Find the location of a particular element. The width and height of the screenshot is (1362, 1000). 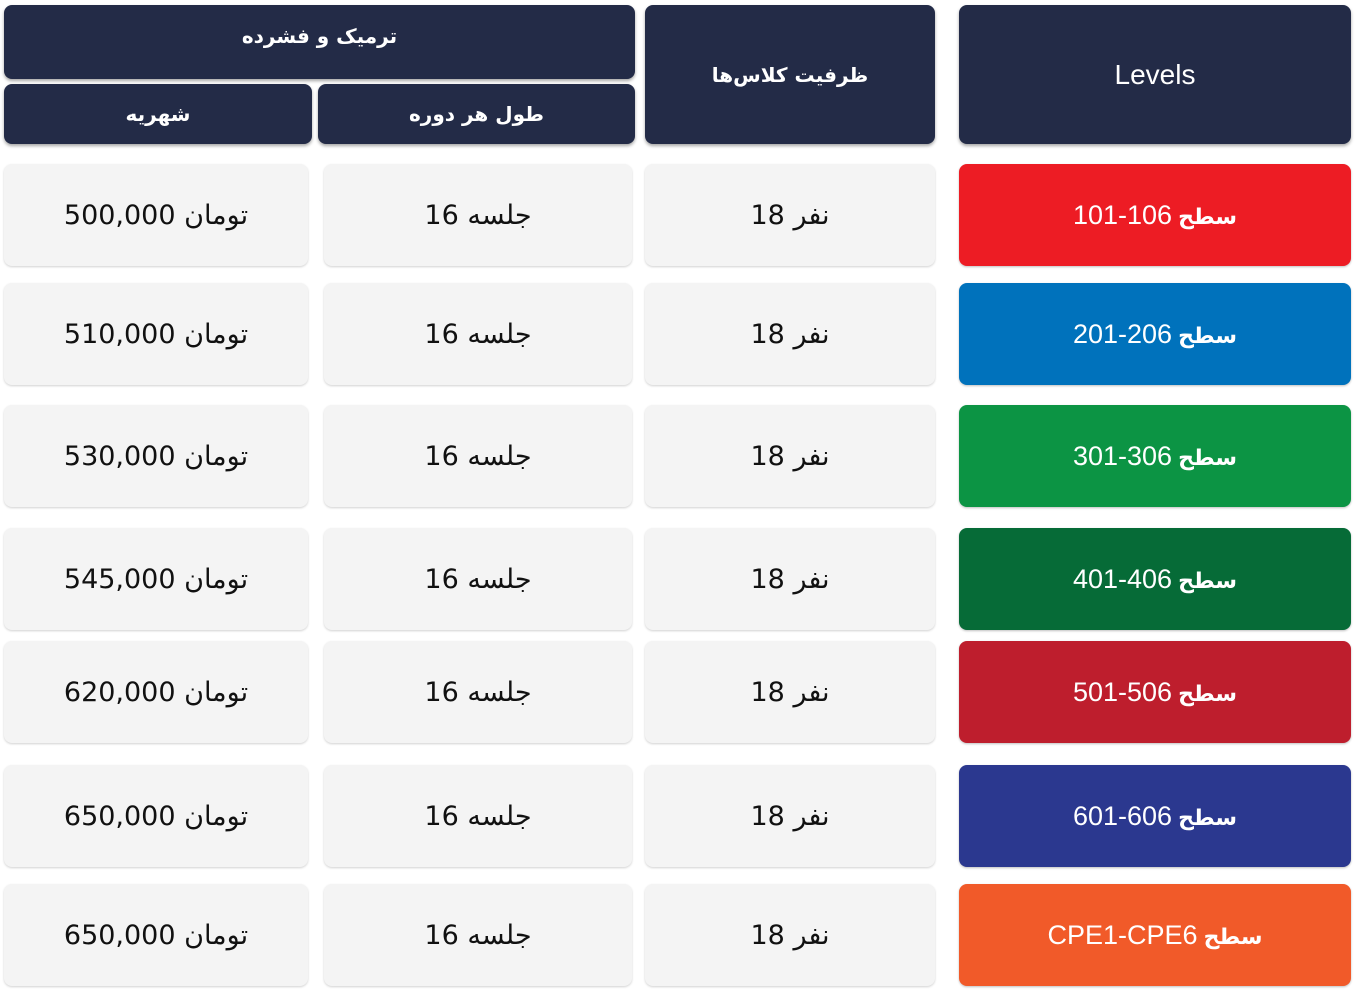

level-cell: 101-106 سطح is located at coordinates (1155, 215).